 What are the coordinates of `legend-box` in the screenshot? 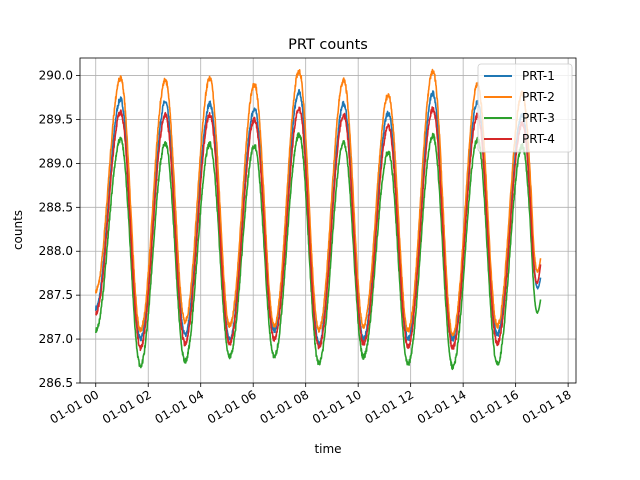 It's located at (525, 108).